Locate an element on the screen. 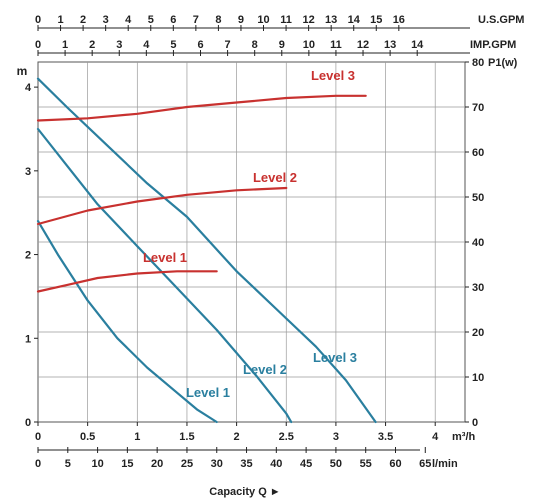 The height and width of the screenshot is (504, 537). head-tick-label: 4 is located at coordinates (28, 88).